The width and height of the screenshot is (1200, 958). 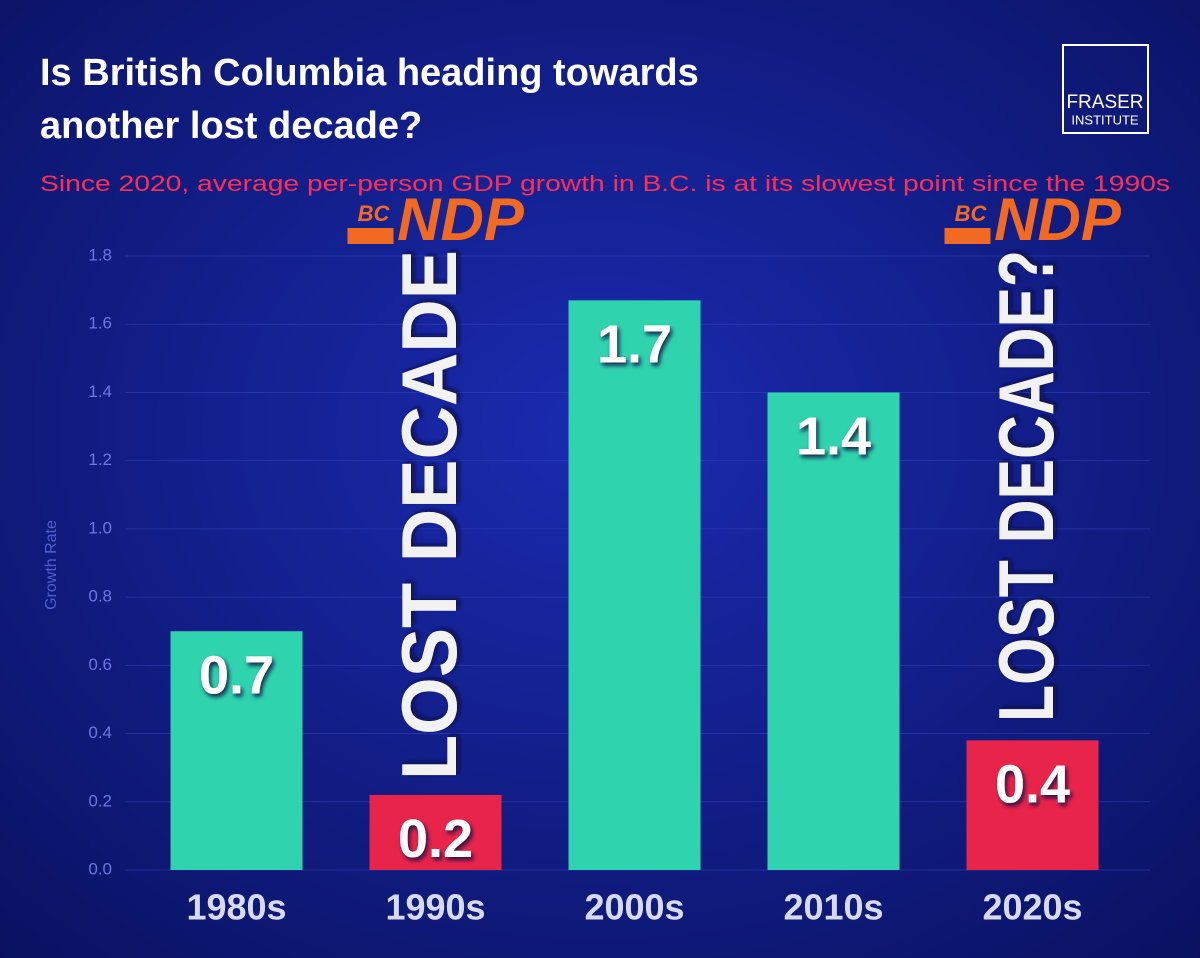 I want to click on y-tick-label: 0.2, so click(x=100, y=800).